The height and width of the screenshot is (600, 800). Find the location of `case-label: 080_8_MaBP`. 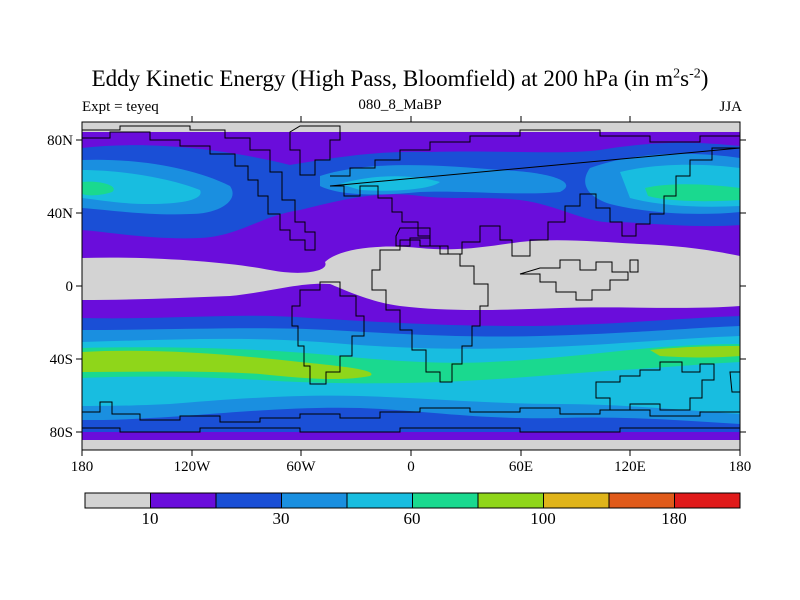

case-label: 080_8_MaBP is located at coordinates (400, 105).